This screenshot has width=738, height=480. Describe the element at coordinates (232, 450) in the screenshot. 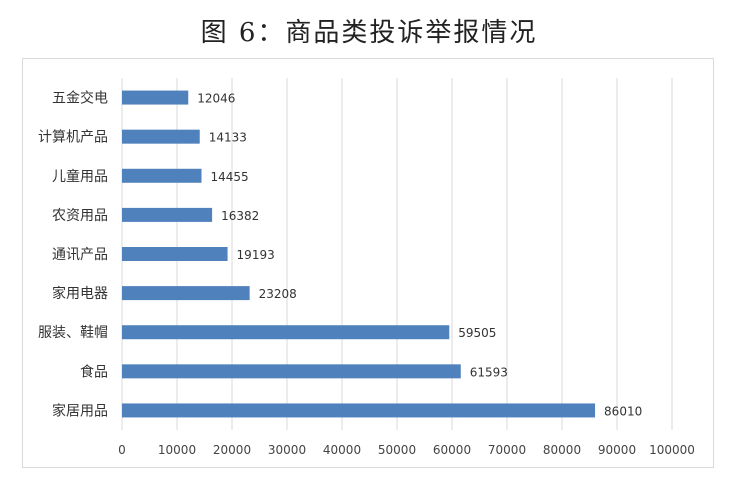

I see `x-tick-label-2: 20000` at that location.